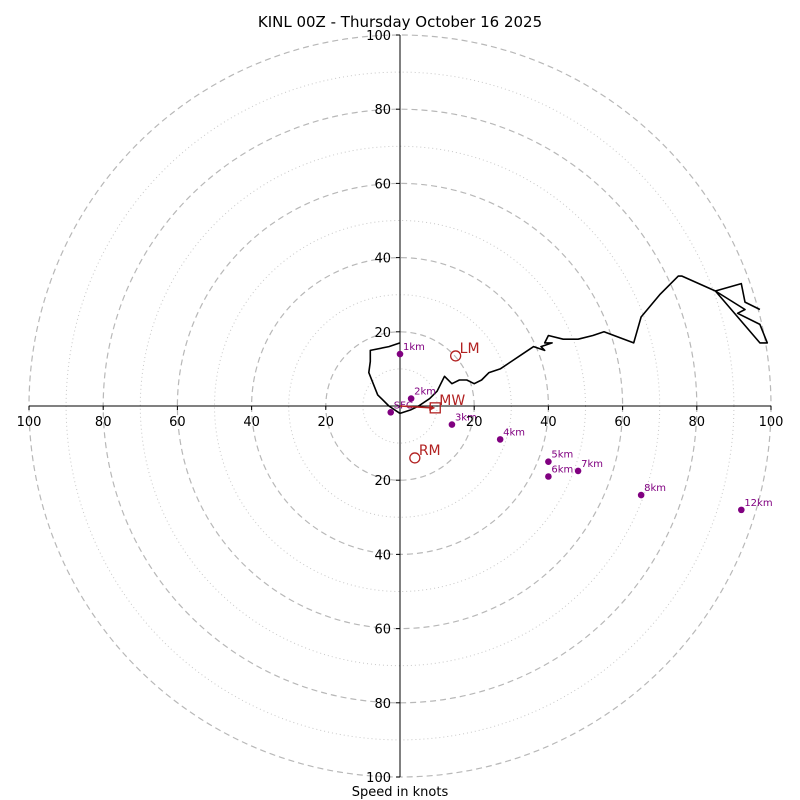 This screenshot has height=800, width=800. What do you see at coordinates (514, 432) in the screenshot?
I see `height-marker-label: 4km` at bounding box center [514, 432].